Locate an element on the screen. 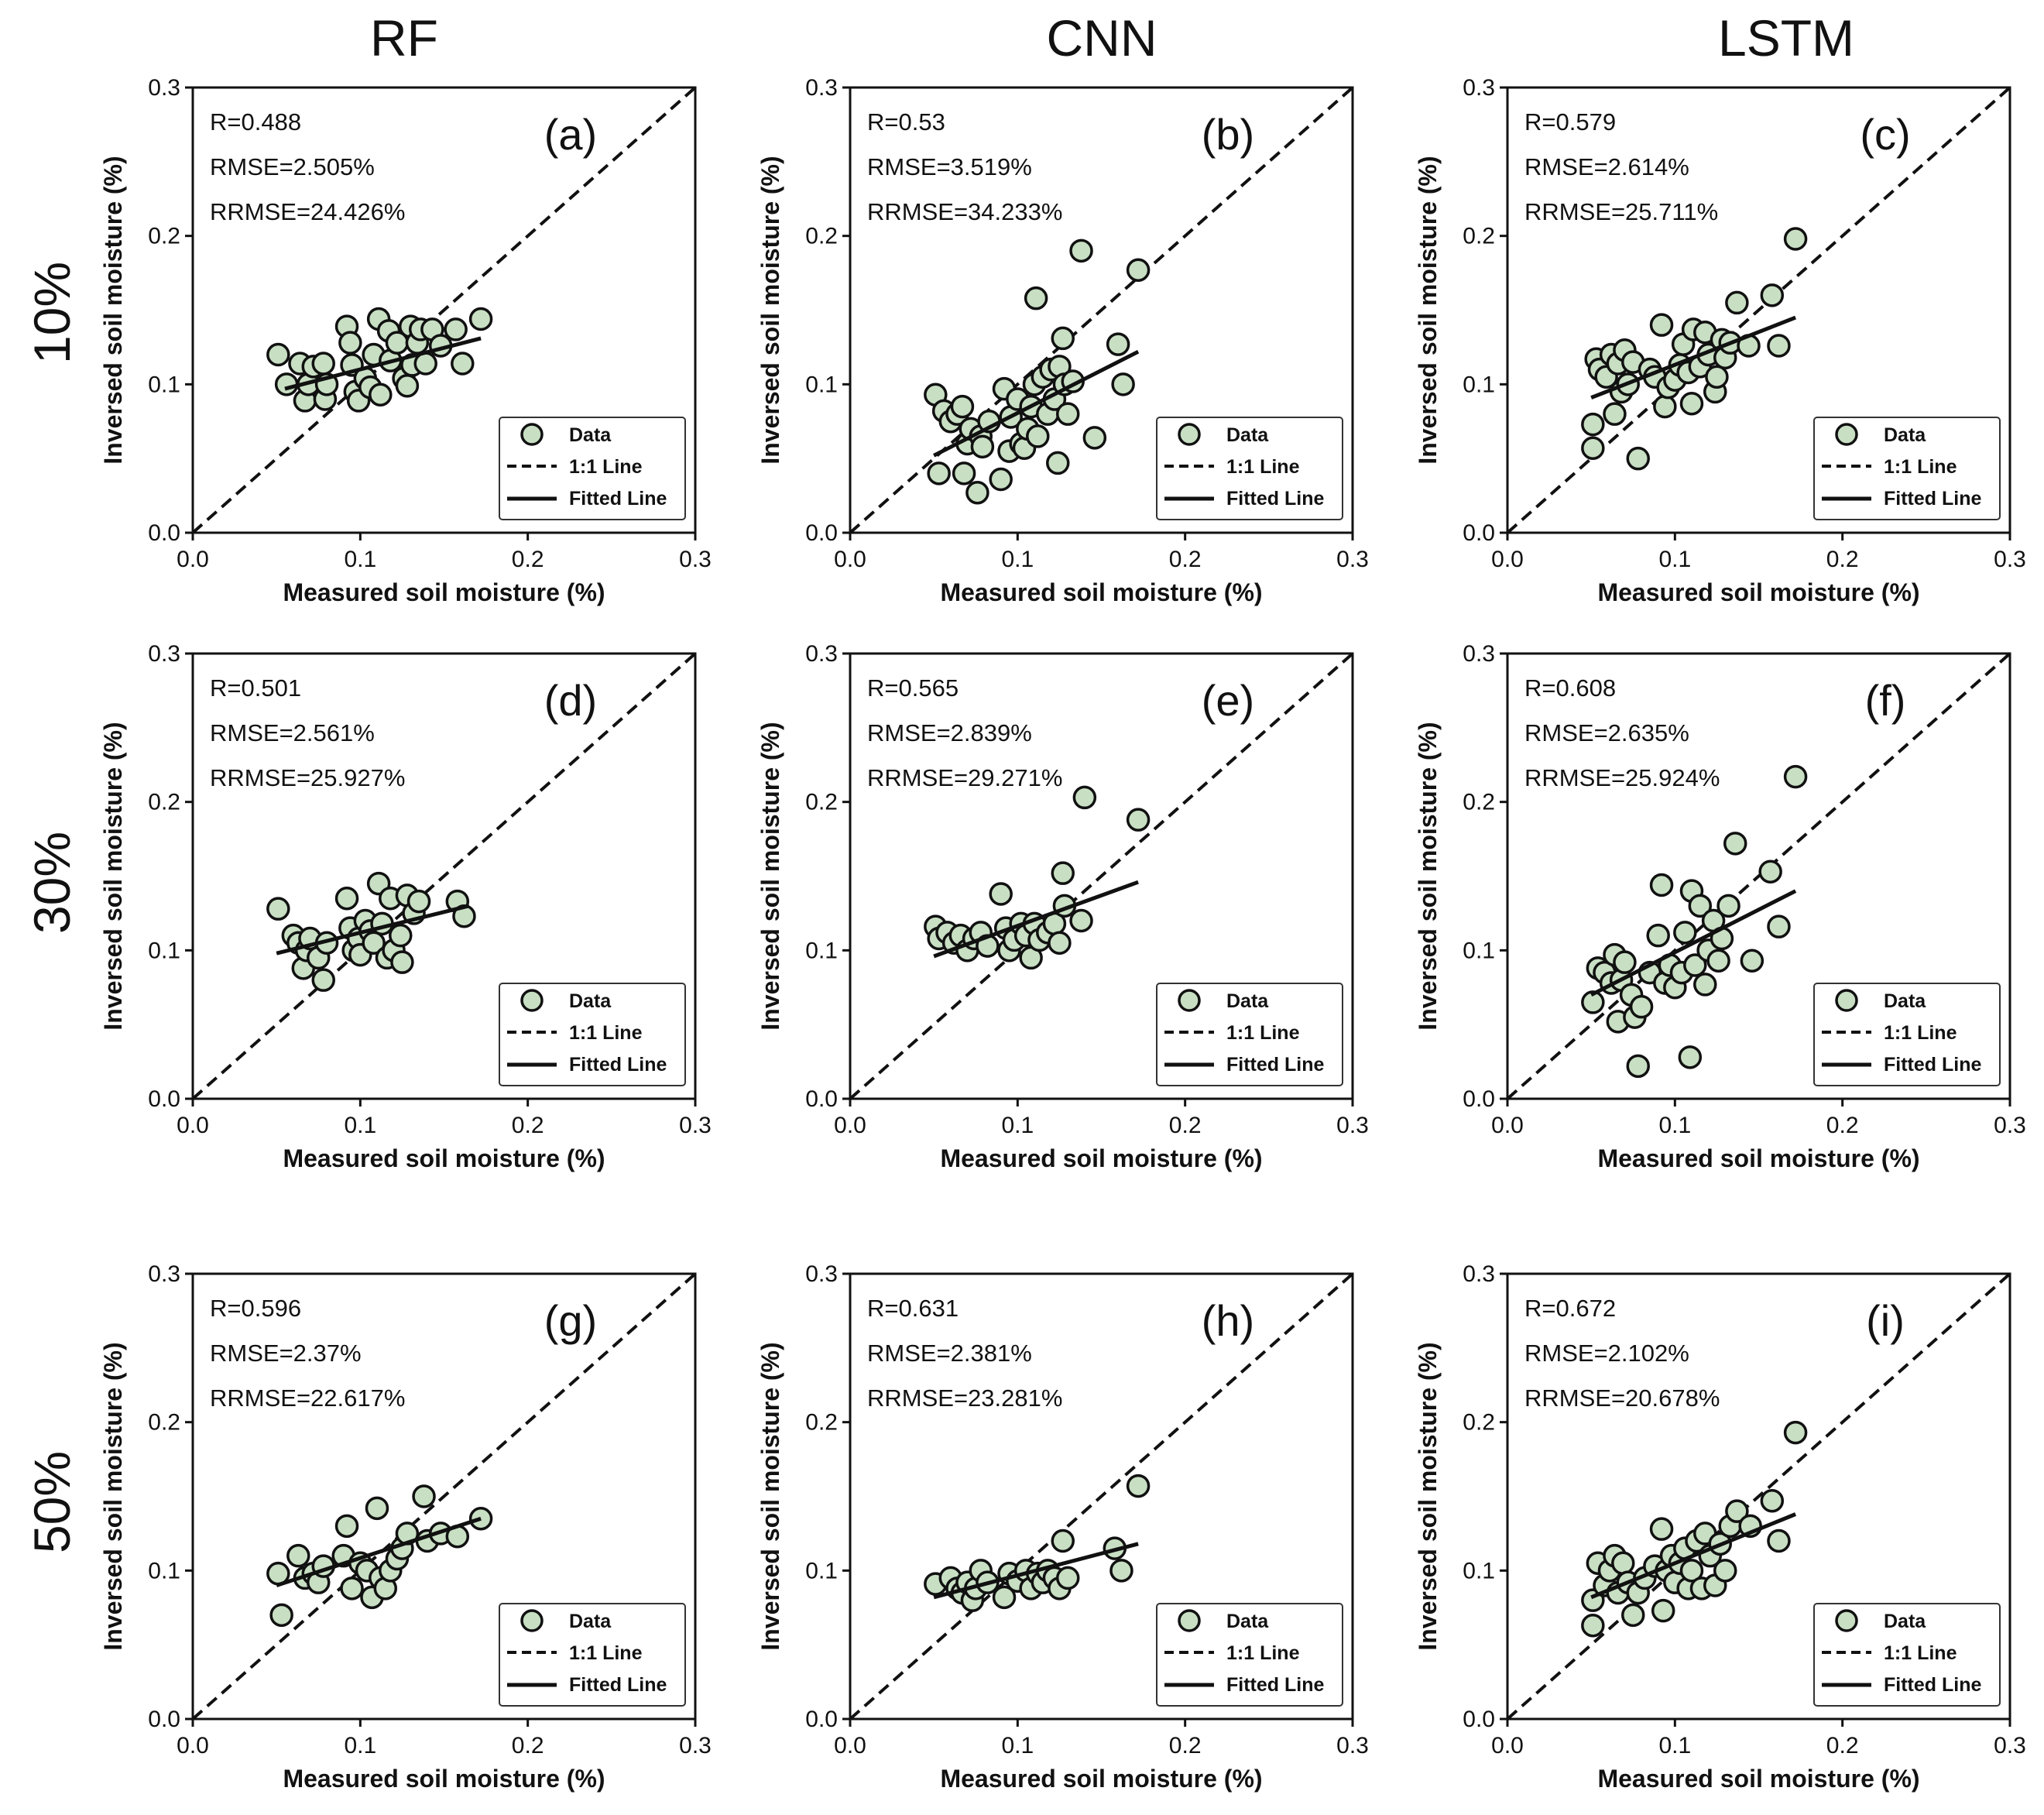 The width and height of the screenshot is (2044, 1815). stat-annotation: RRMSE=23.281% is located at coordinates (965, 1398).